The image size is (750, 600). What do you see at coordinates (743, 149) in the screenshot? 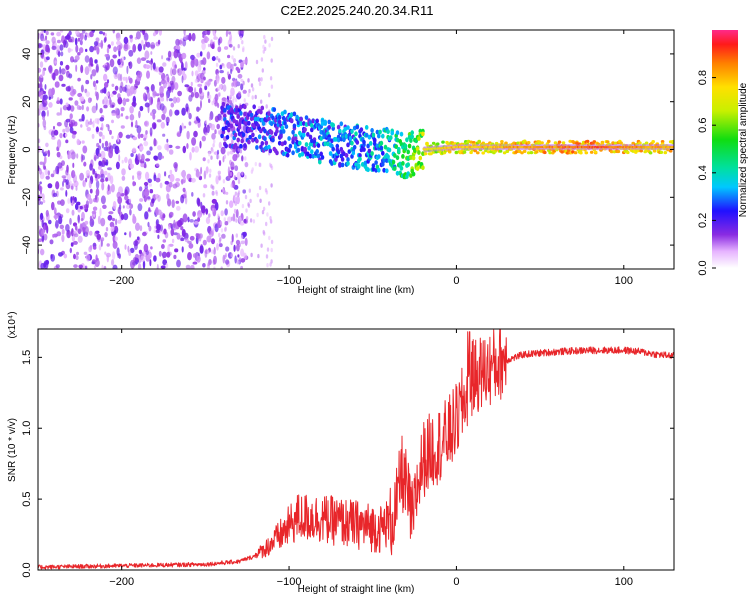
I see `colorbar-label: Normalized spectral amplitude` at bounding box center [743, 149].